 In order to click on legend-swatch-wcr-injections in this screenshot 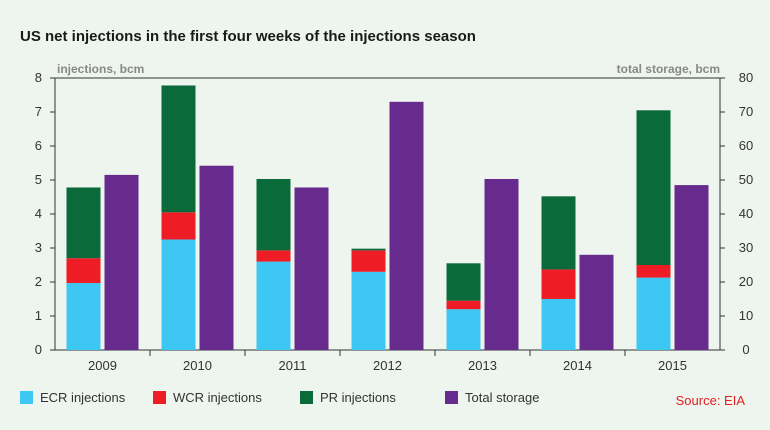, I will do `click(159, 397)`.